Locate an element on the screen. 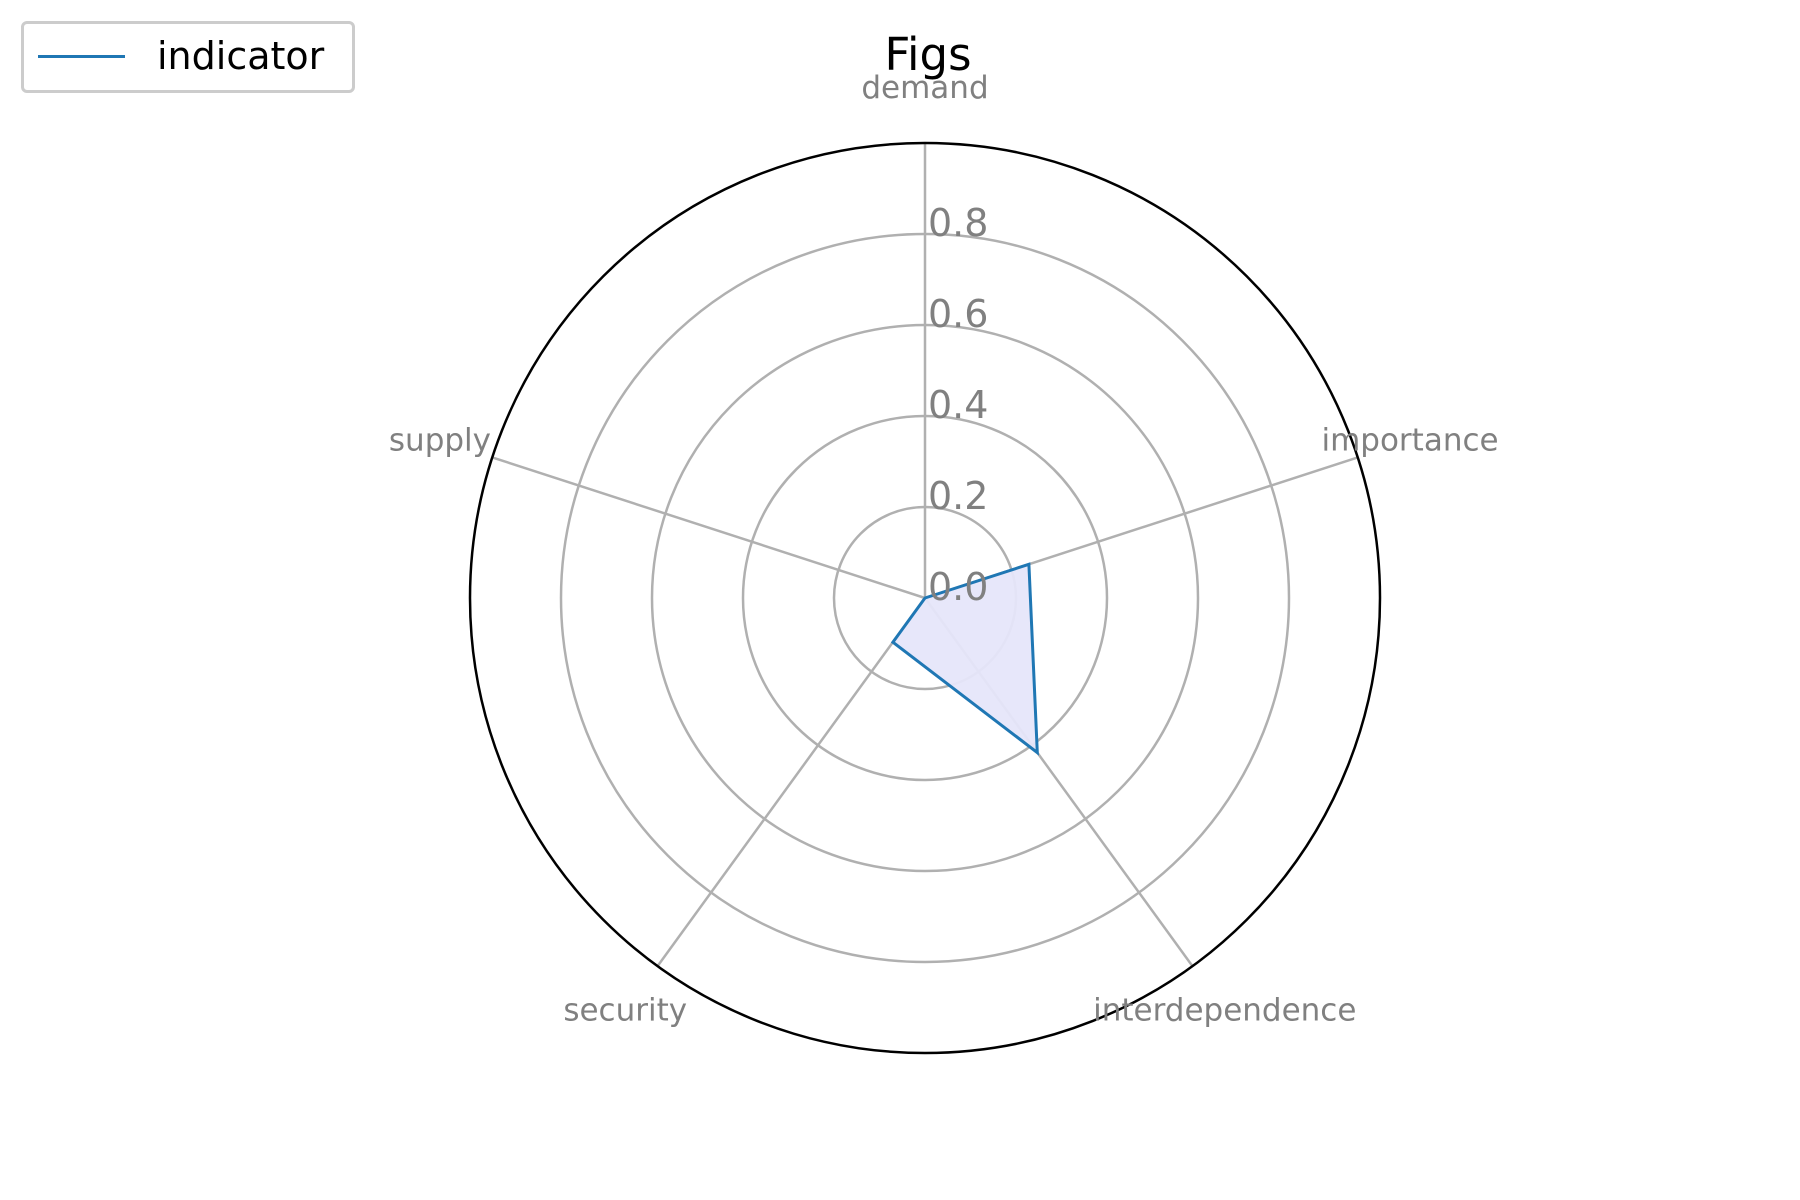  legend: indicator is located at coordinates (188, 57).